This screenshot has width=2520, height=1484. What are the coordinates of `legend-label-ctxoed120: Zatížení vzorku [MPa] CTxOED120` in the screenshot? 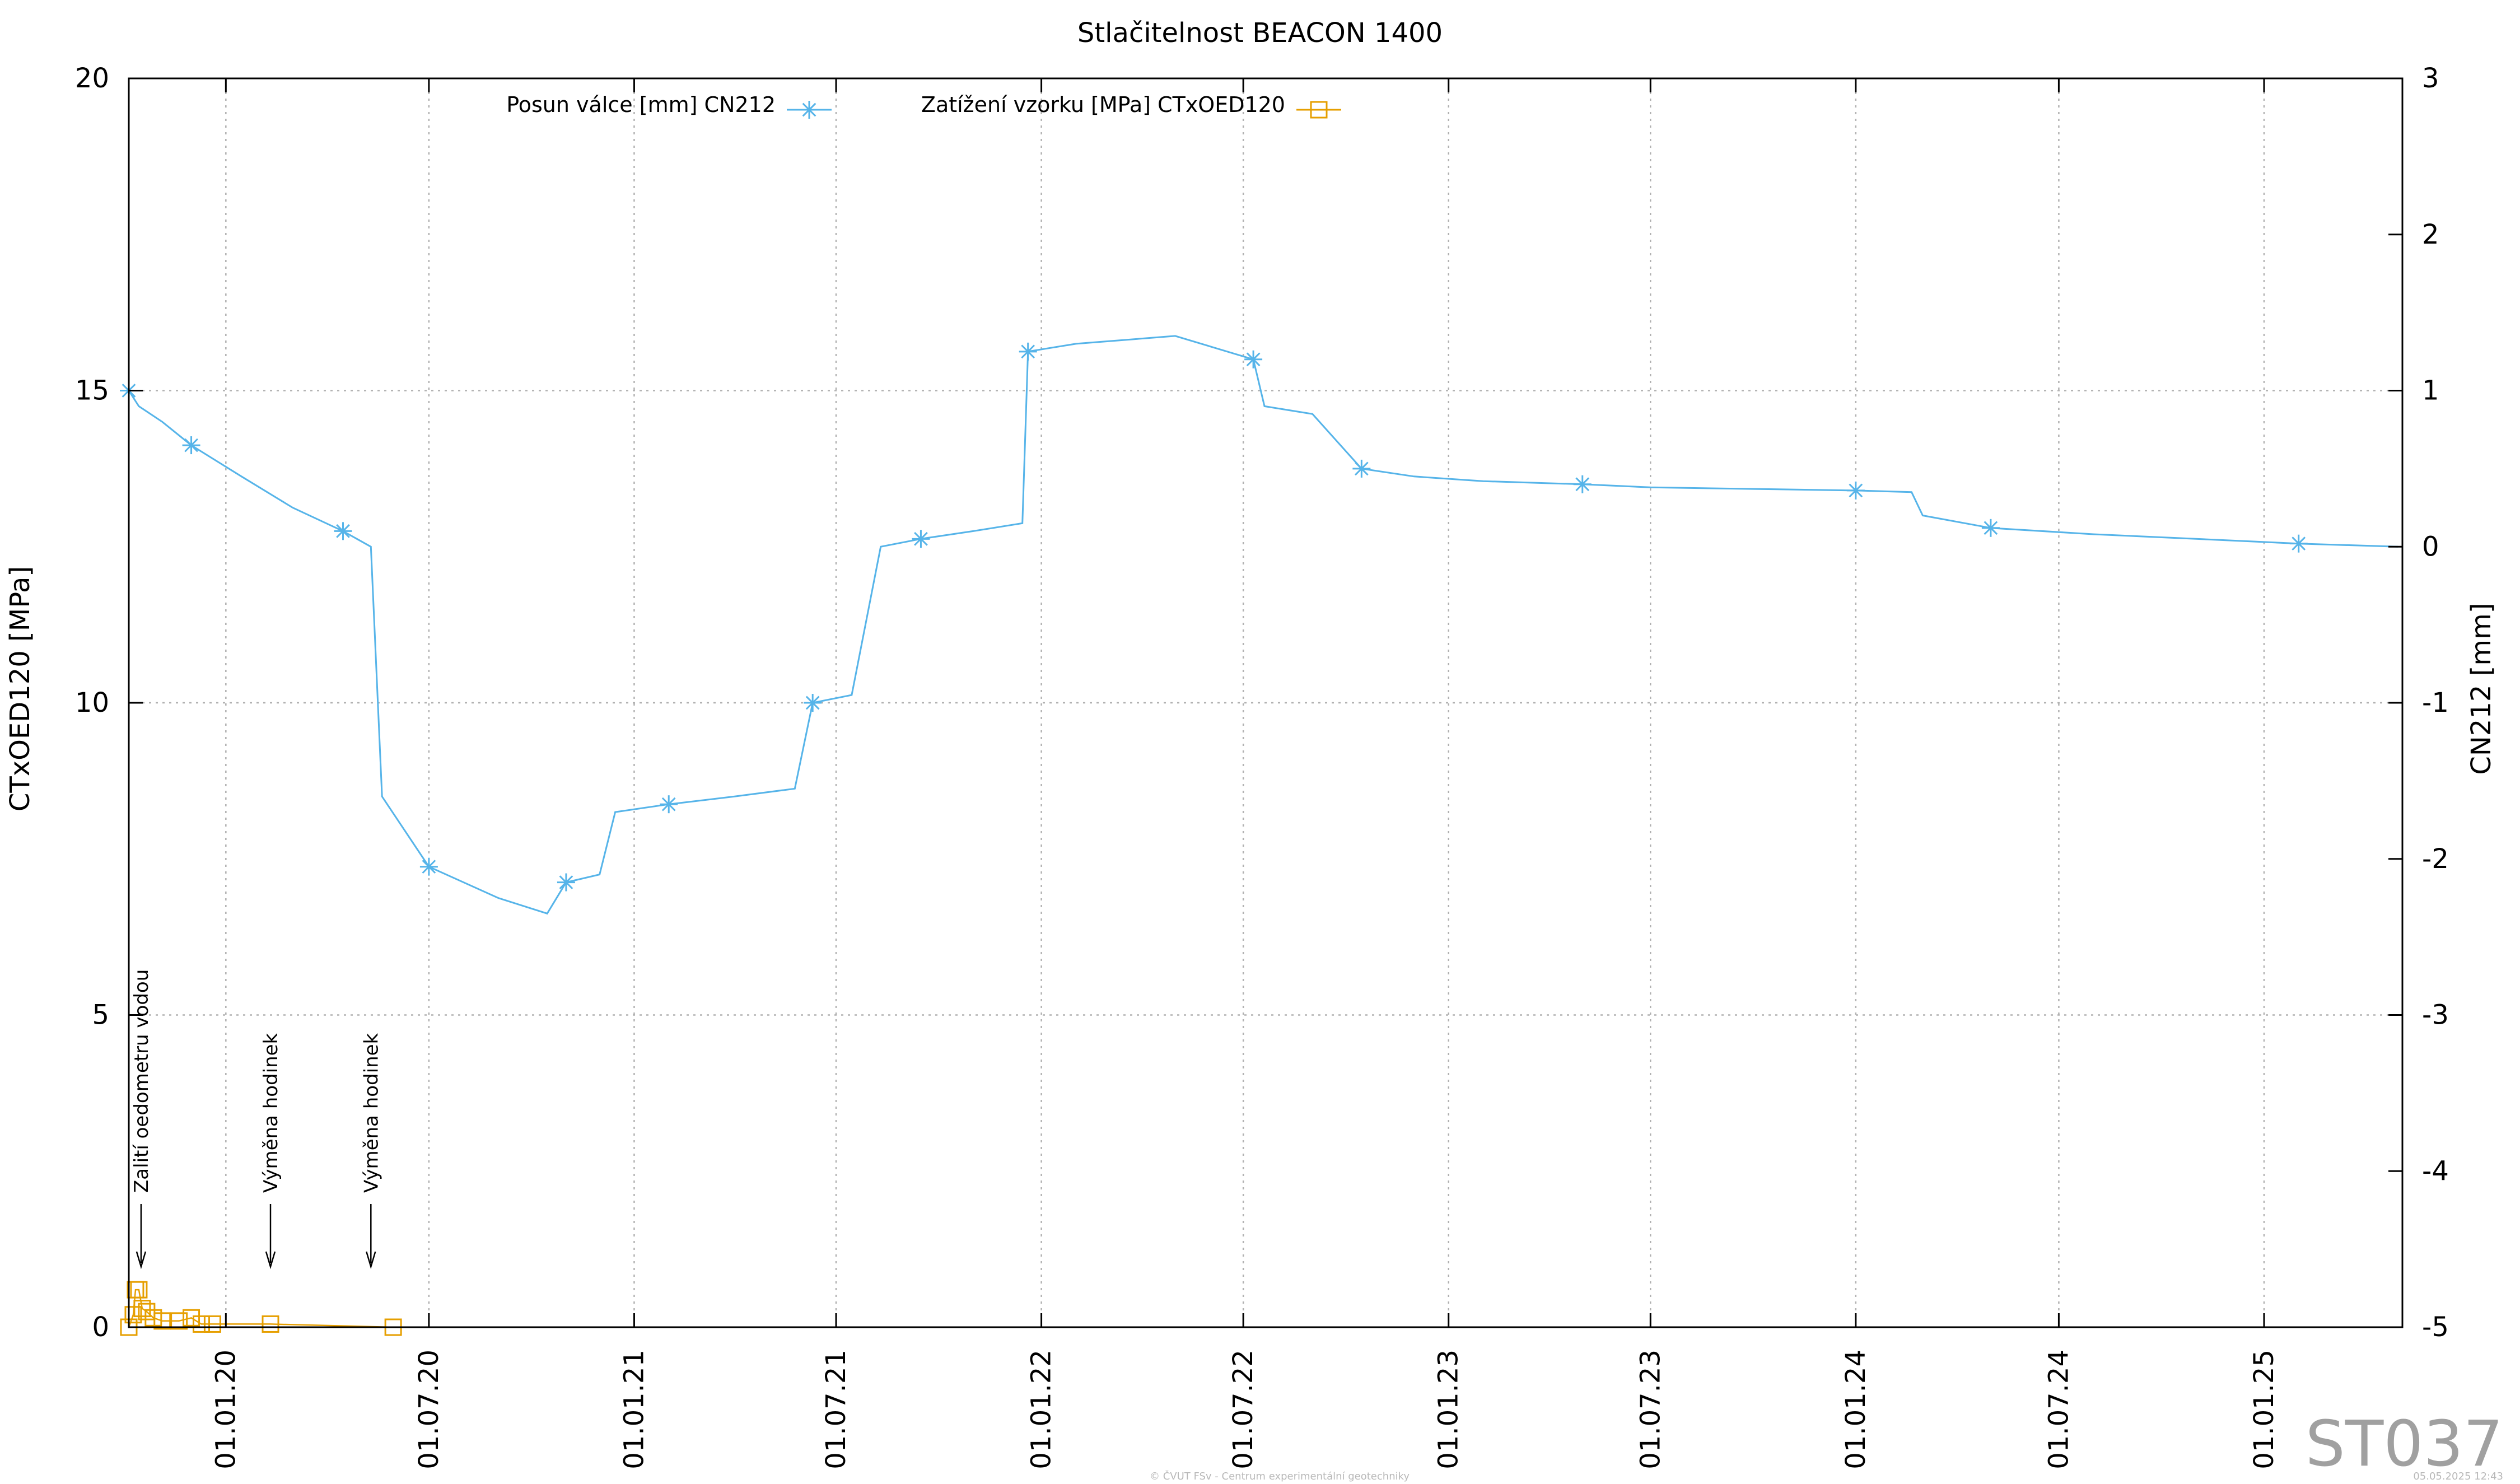 It's located at (1103, 105).